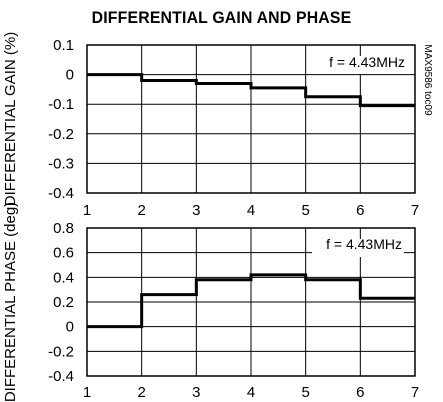  What do you see at coordinates (63, 302) in the screenshot?
I see `y-tick-label: 0.2` at bounding box center [63, 302].